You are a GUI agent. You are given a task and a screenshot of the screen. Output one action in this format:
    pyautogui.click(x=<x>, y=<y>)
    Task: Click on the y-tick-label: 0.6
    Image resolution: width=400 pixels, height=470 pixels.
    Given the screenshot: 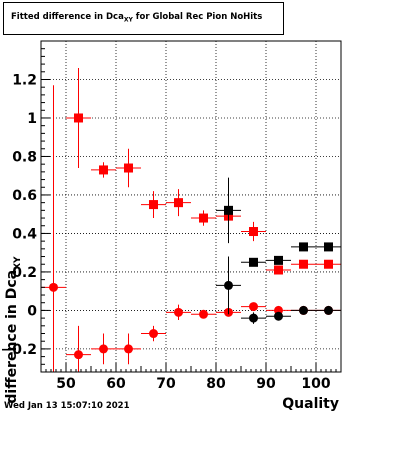 What is the action you would take?
    pyautogui.click(x=24, y=196)
    